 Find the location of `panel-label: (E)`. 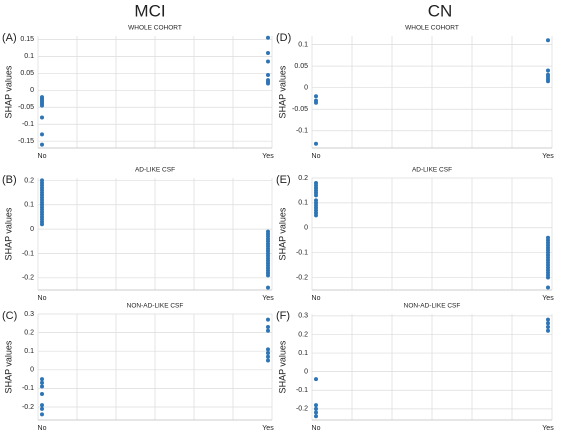

panel-label: (E) is located at coordinates (283, 180).